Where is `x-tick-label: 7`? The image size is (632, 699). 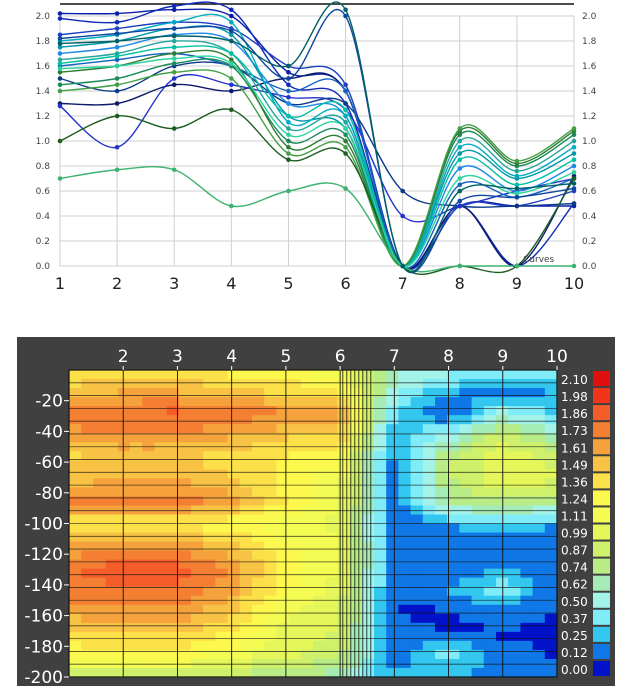
x-tick-label: 7 is located at coordinates (394, 357).